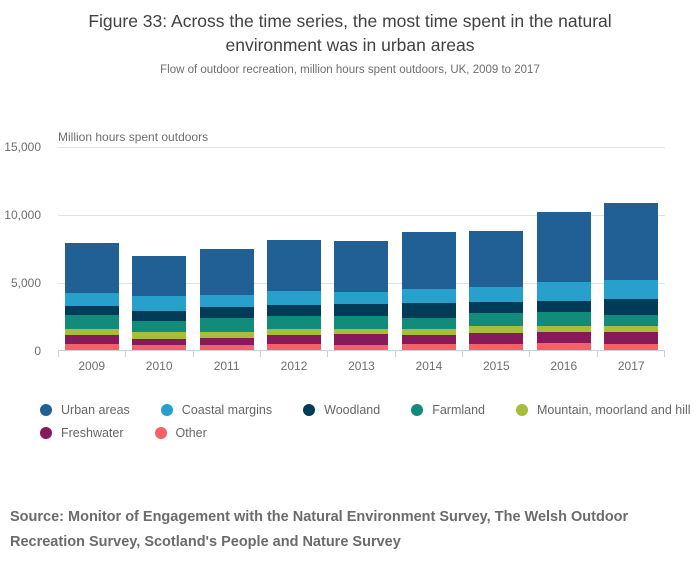  I want to click on bar-2017, so click(631, 248).